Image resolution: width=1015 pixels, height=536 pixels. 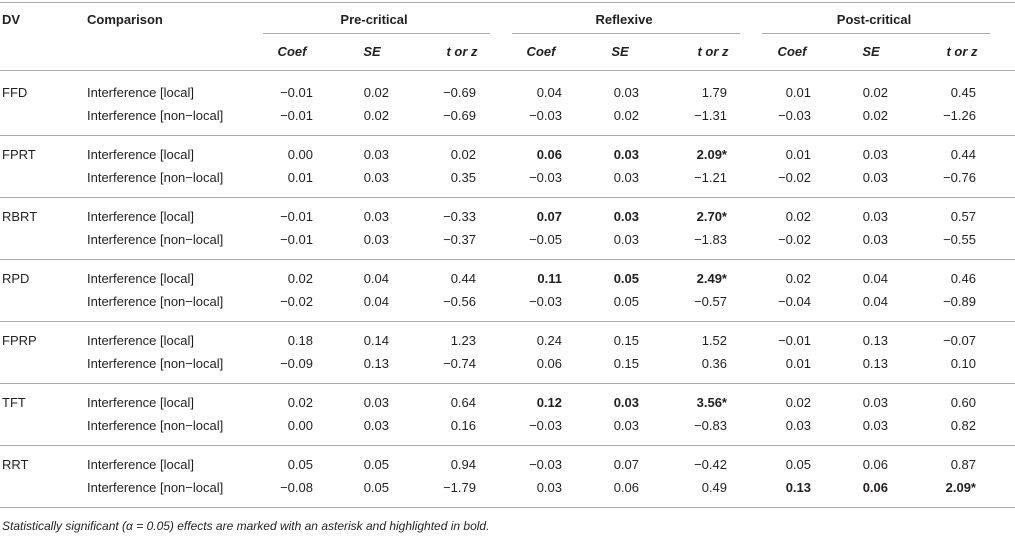 What do you see at coordinates (963, 425) in the screenshot?
I see `t-value: 0.82` at bounding box center [963, 425].